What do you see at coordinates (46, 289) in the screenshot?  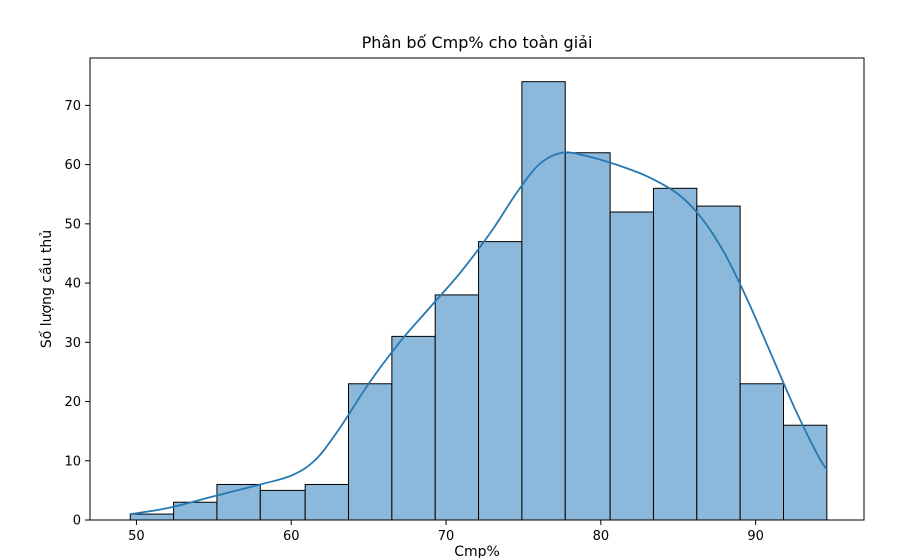 I see `y-axis-label: Số lượng cầu thủ` at bounding box center [46, 289].